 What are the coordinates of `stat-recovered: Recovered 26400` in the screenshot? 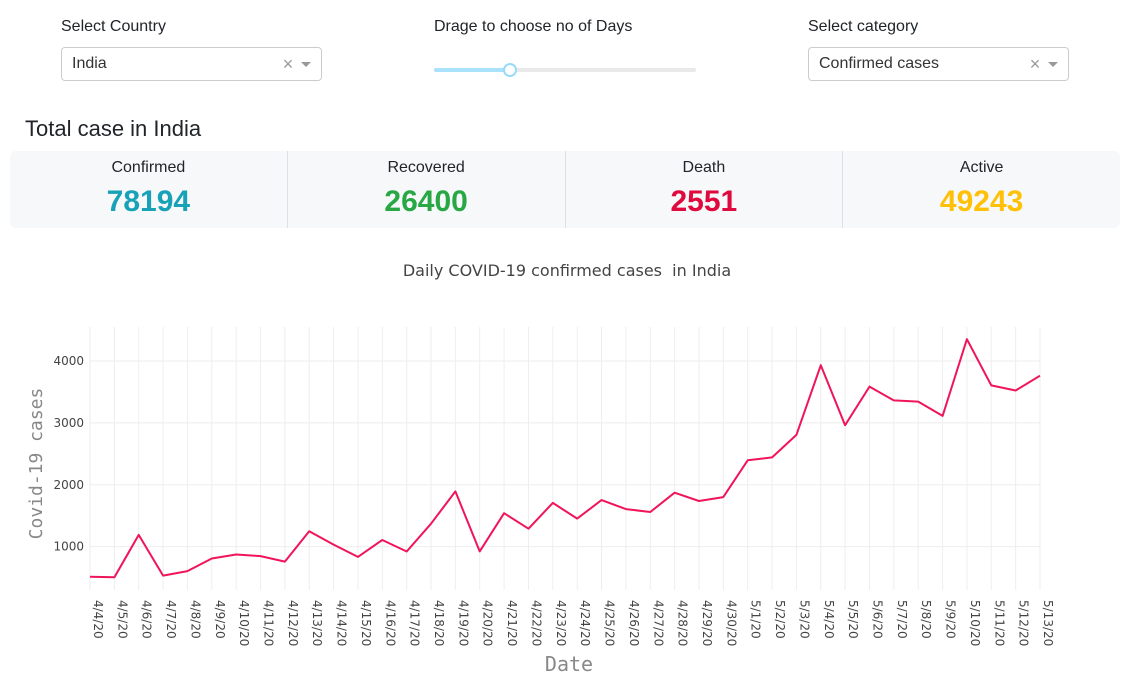 It's located at (427, 189).